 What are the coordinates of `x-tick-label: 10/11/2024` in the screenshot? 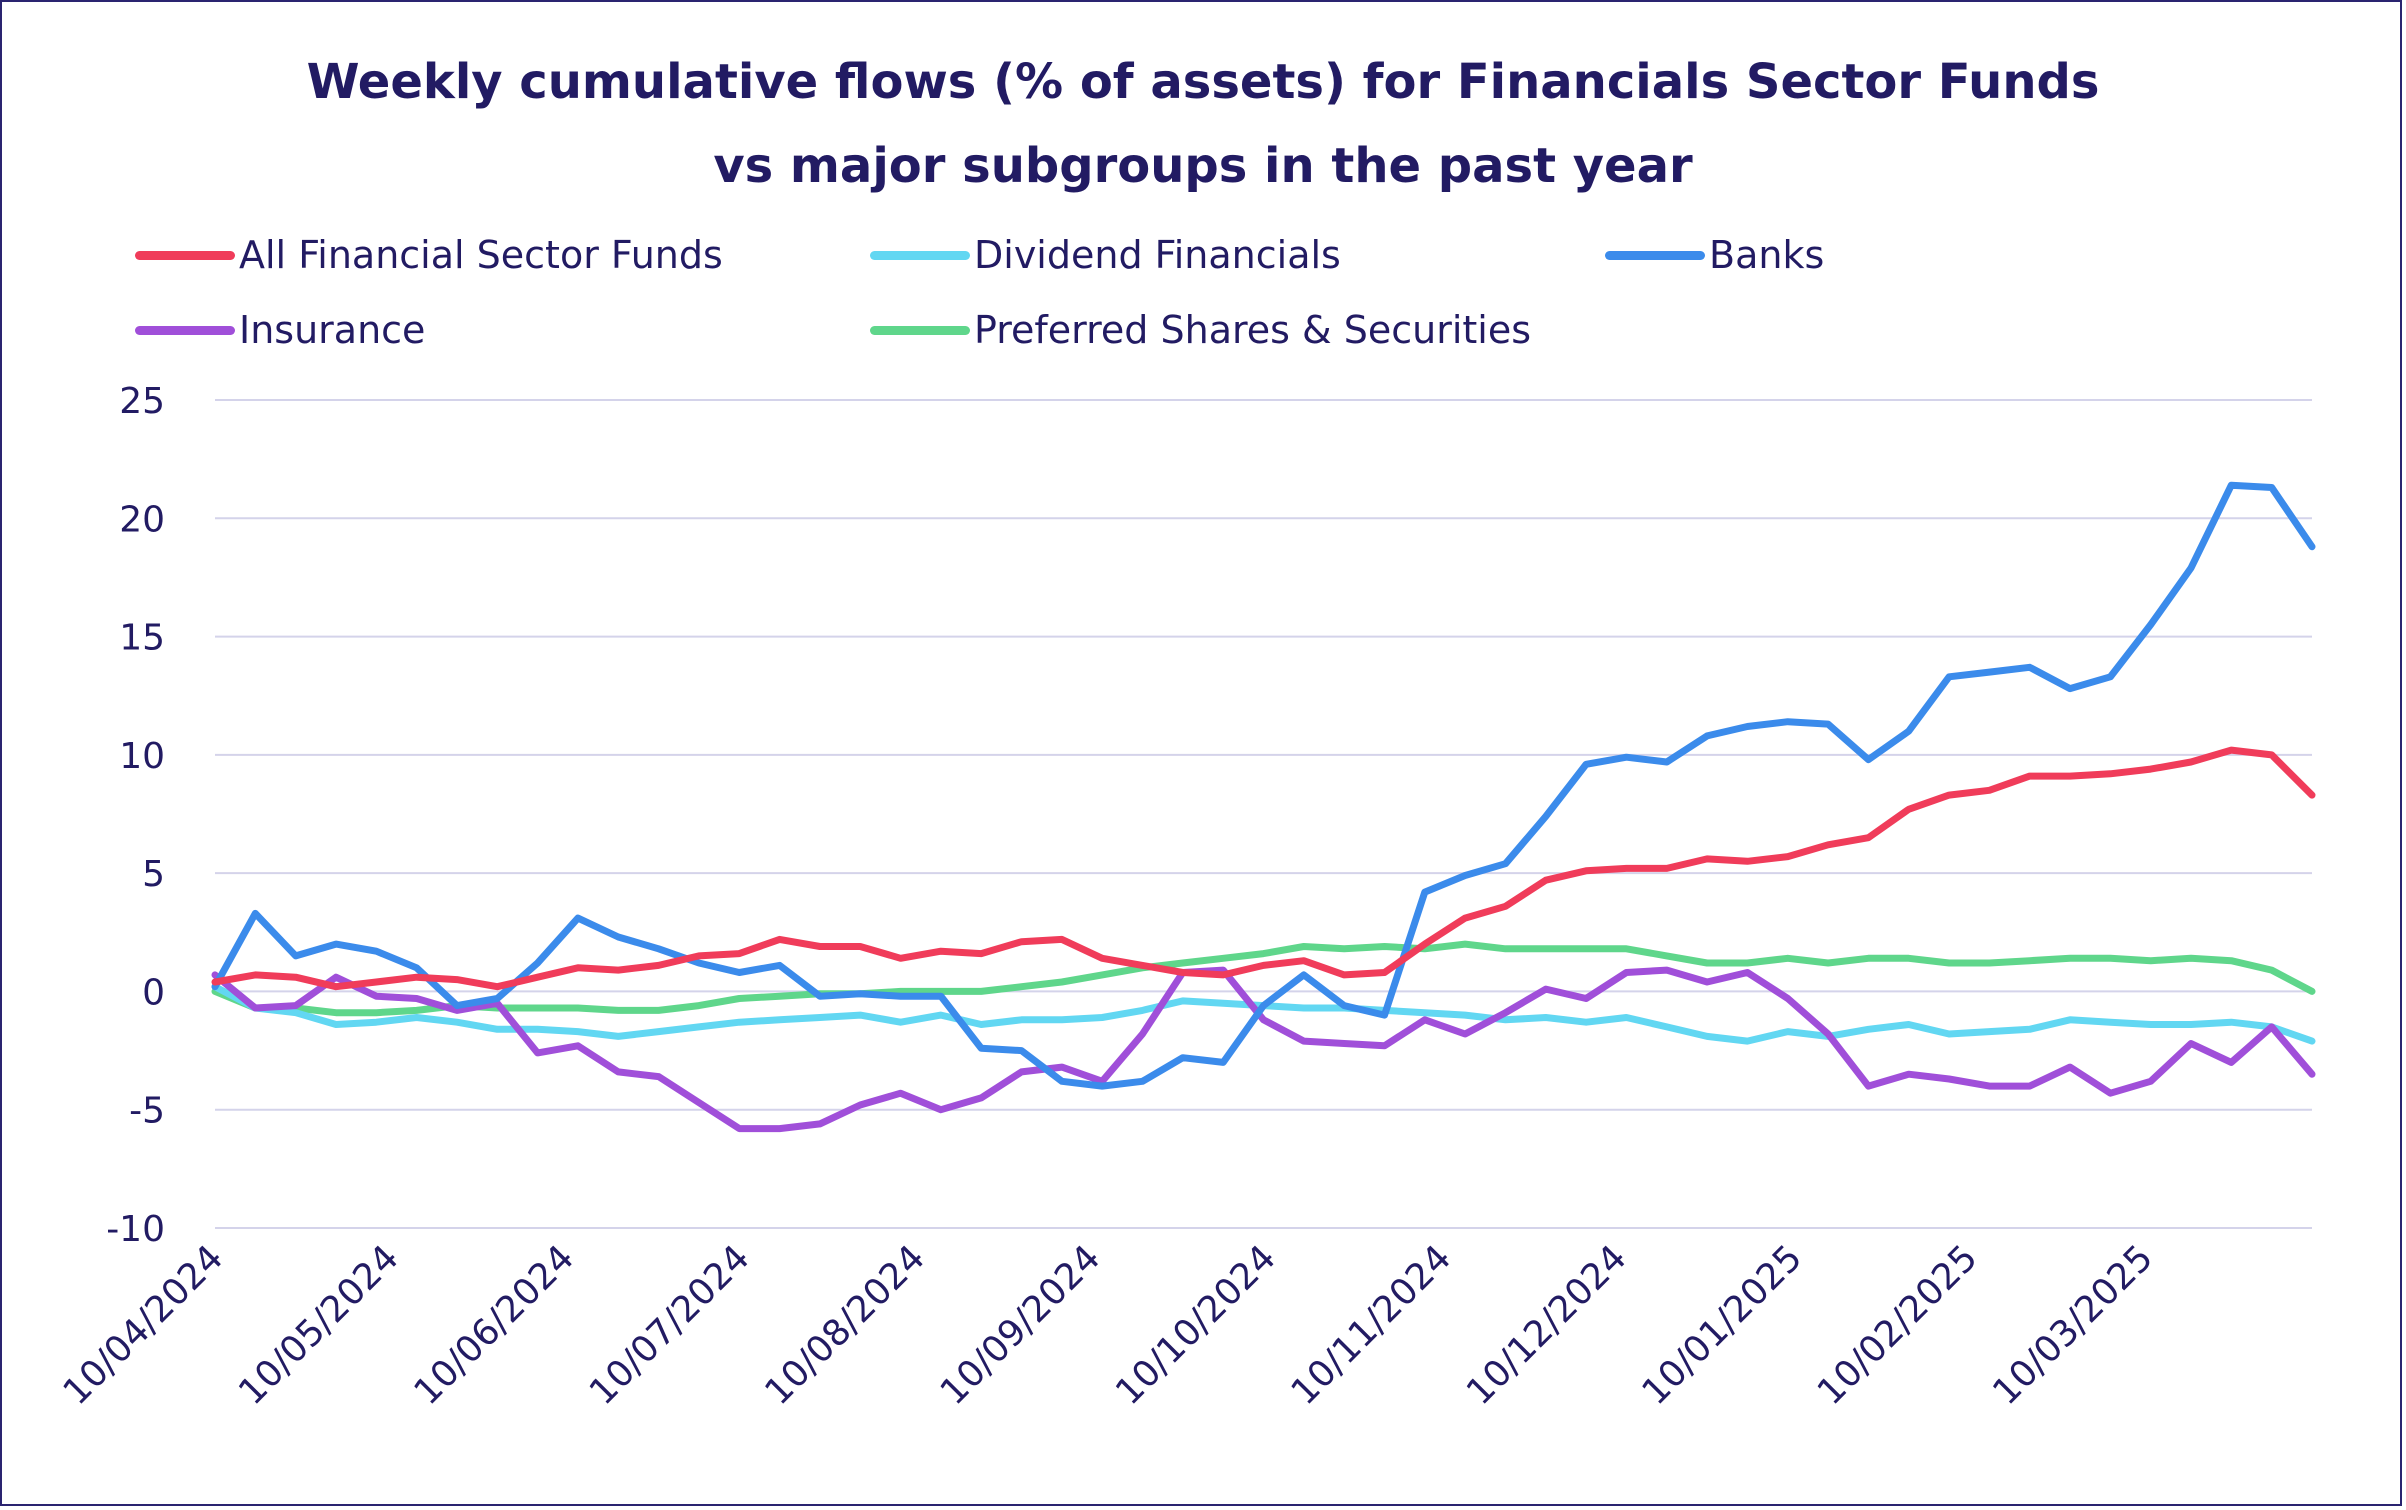 It's located at (1372, 1325).